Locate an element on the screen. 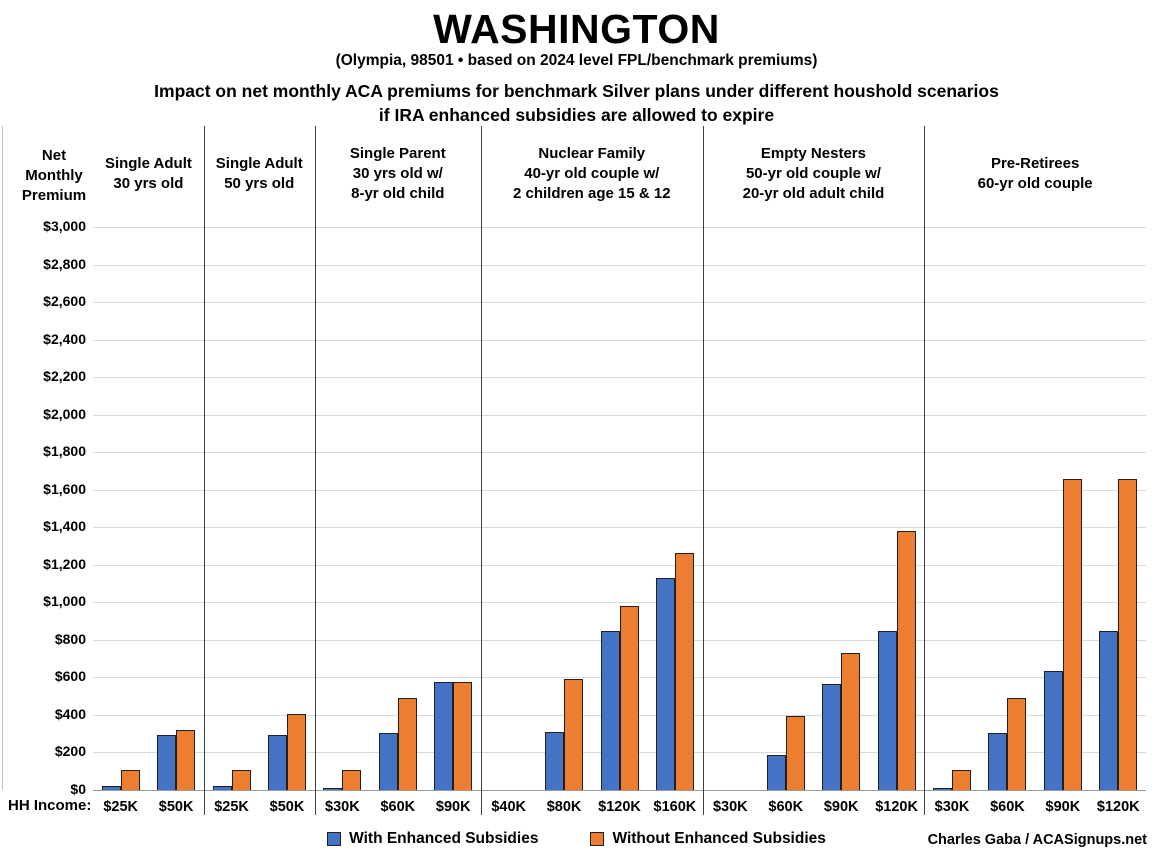  y-axis-tick-label: $600 is located at coordinates (70, 676).